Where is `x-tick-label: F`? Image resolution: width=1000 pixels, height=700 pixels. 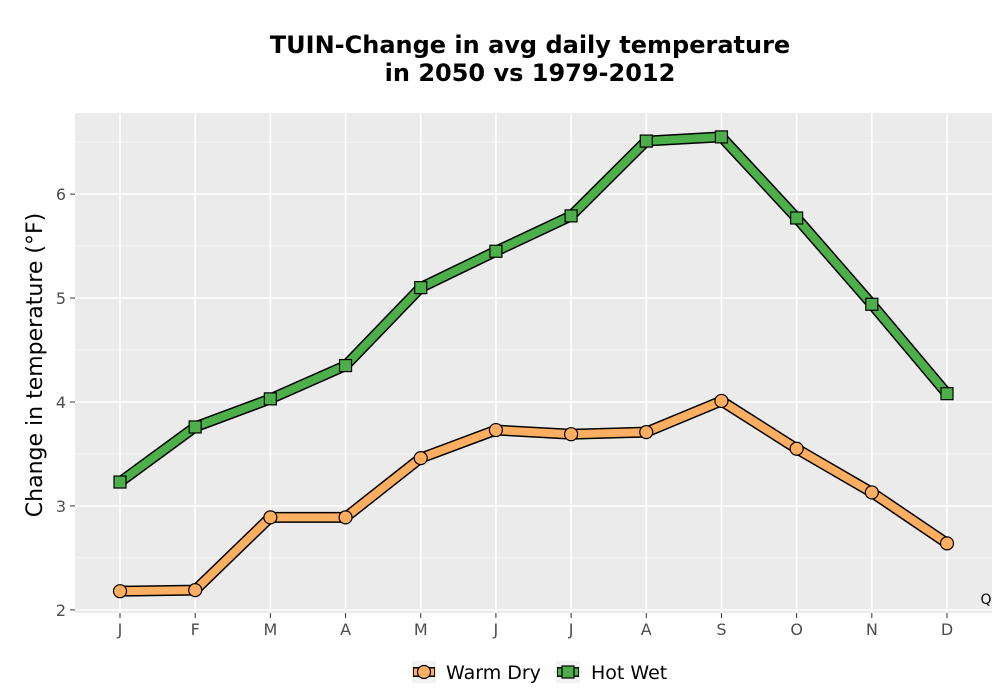 x-tick-label: F is located at coordinates (195, 629).